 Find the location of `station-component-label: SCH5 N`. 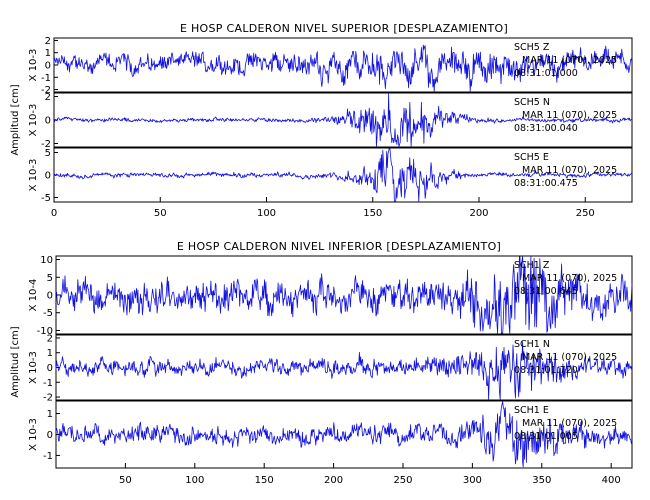

station-component-label: SCH5 N is located at coordinates (532, 102).